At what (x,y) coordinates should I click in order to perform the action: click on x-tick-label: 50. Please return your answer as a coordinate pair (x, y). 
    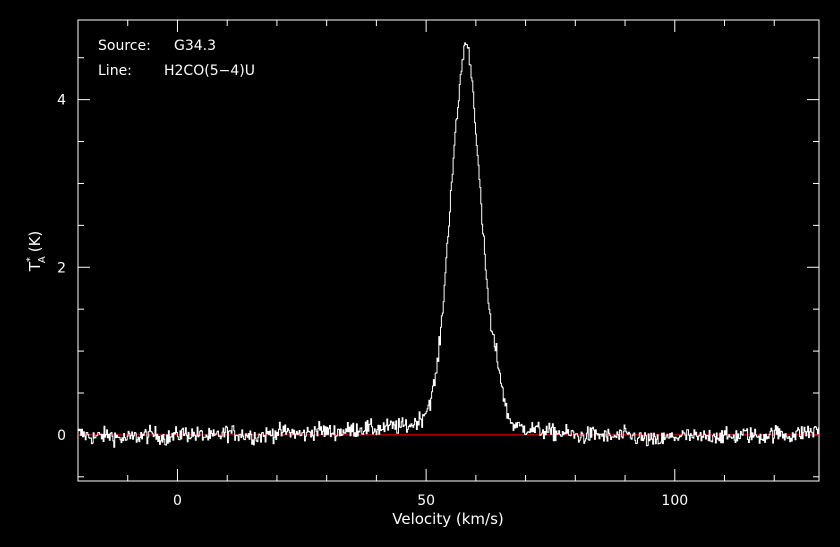
    Looking at the image, I should click on (426, 501).